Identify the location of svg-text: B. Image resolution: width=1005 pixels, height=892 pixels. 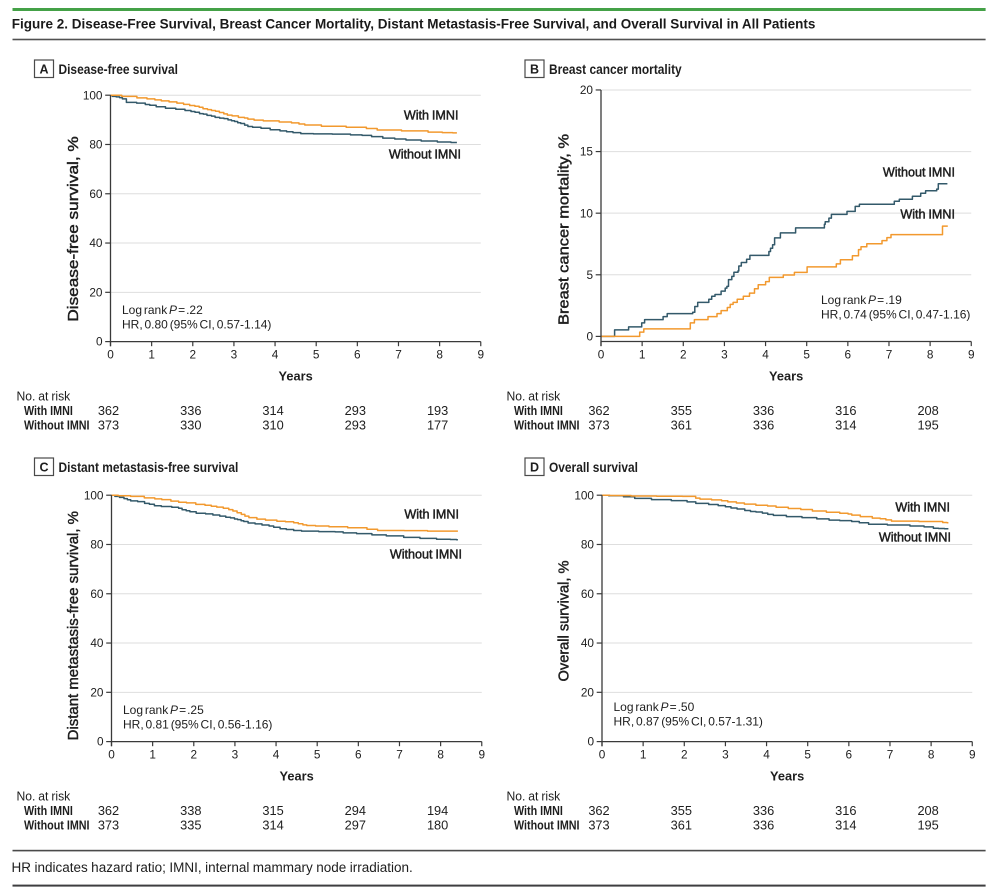
(534, 69).